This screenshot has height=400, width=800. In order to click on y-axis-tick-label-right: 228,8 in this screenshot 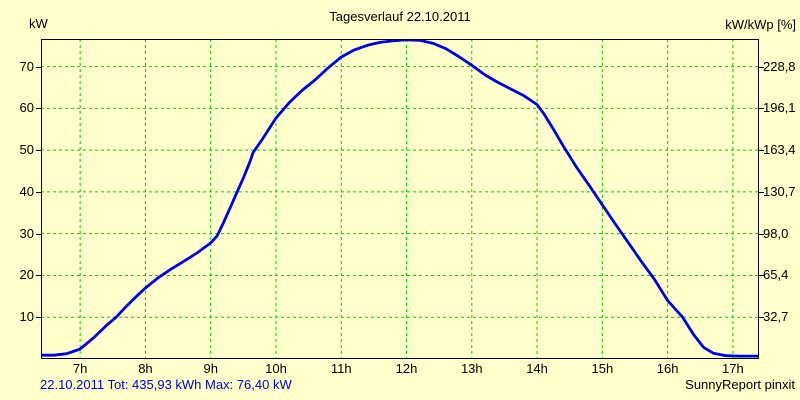, I will do `click(779, 66)`.